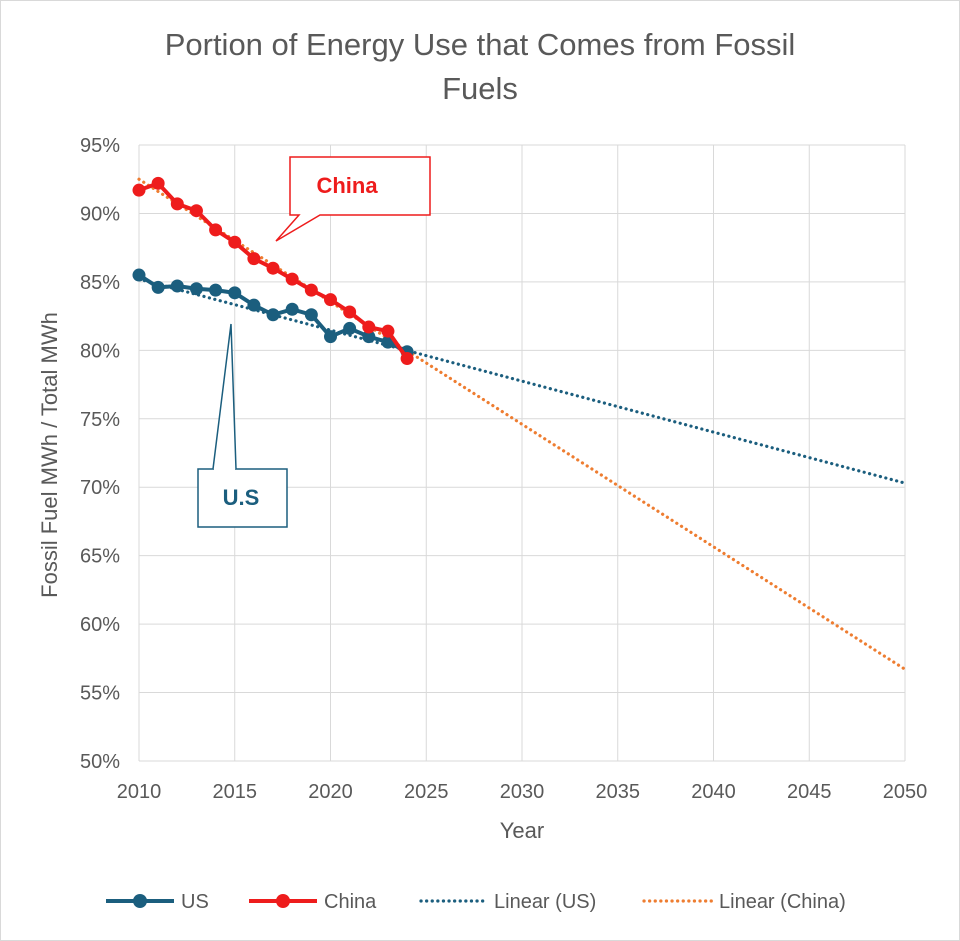 The height and width of the screenshot is (941, 960). Describe the element at coordinates (139, 792) in the screenshot. I see `x-tick-label: 2010` at that location.